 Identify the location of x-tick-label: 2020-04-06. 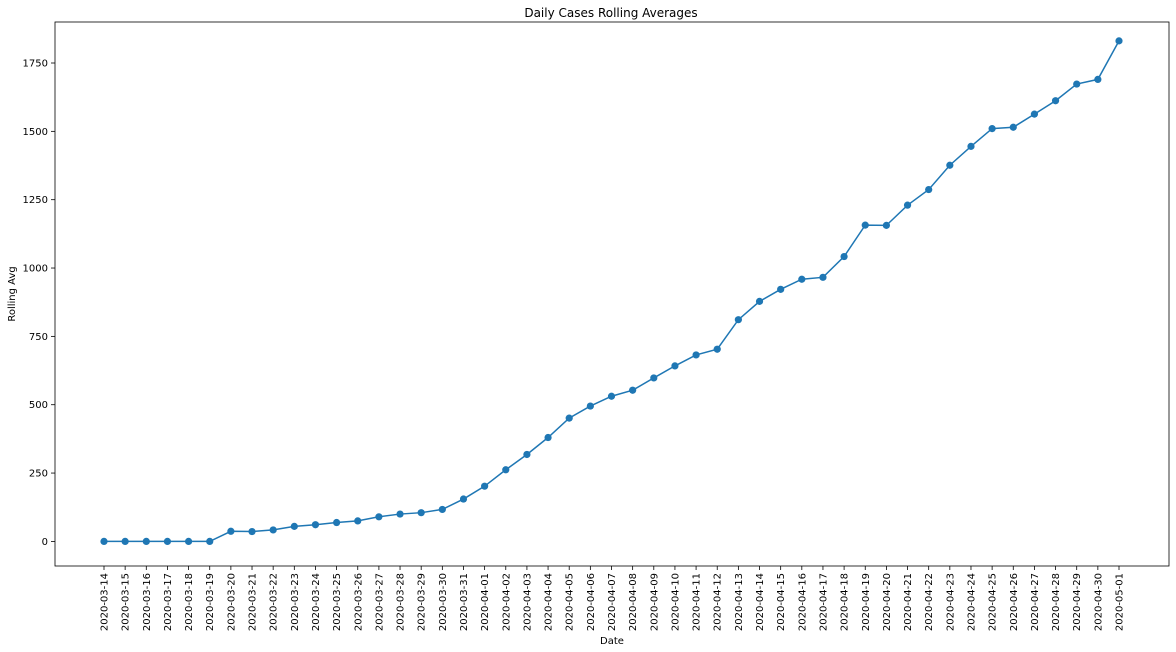
(591, 602).